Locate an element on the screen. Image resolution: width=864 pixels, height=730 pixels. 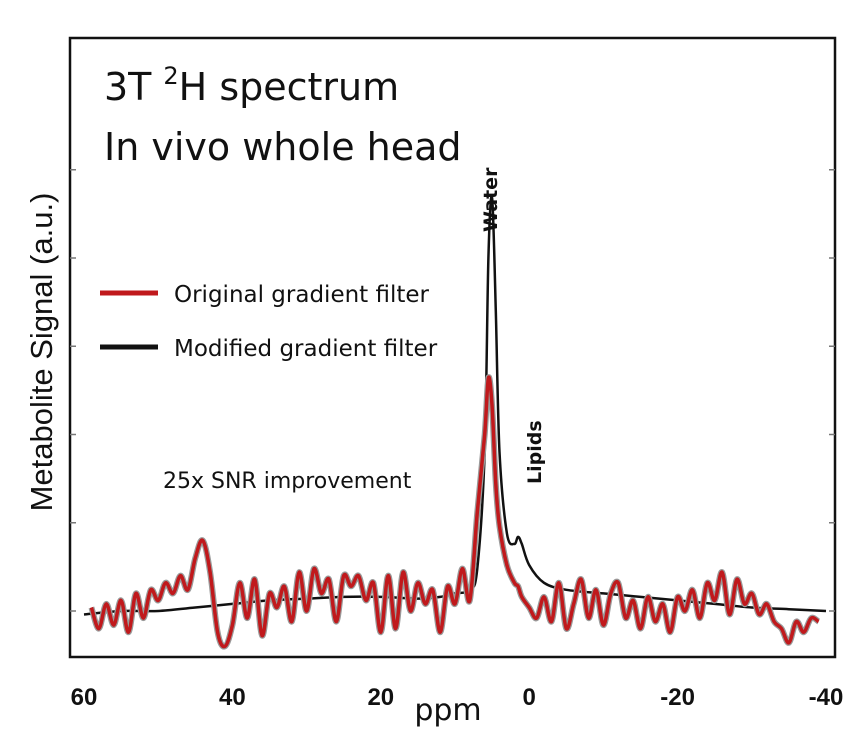
x-axis-label: ppm is located at coordinates (447, 710).